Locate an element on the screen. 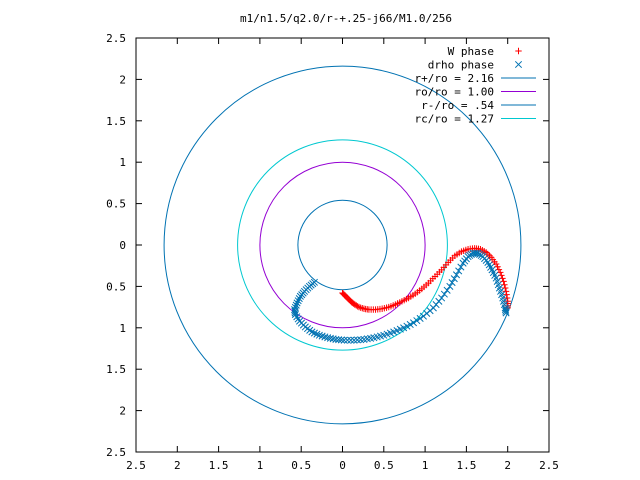 The image size is (640, 480). series-w-phase is located at coordinates (425, 279).